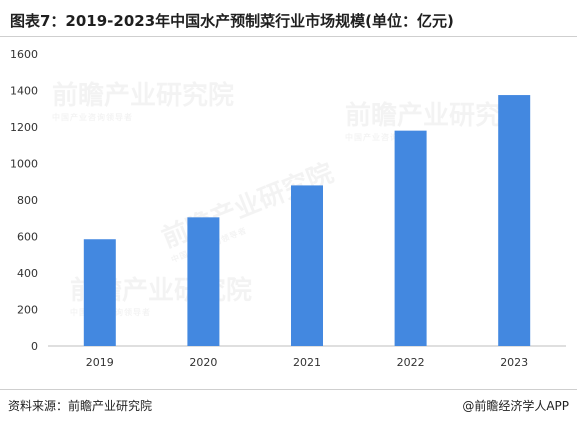  What do you see at coordinates (410, 238) in the screenshot?
I see `bar-2022` at bounding box center [410, 238].